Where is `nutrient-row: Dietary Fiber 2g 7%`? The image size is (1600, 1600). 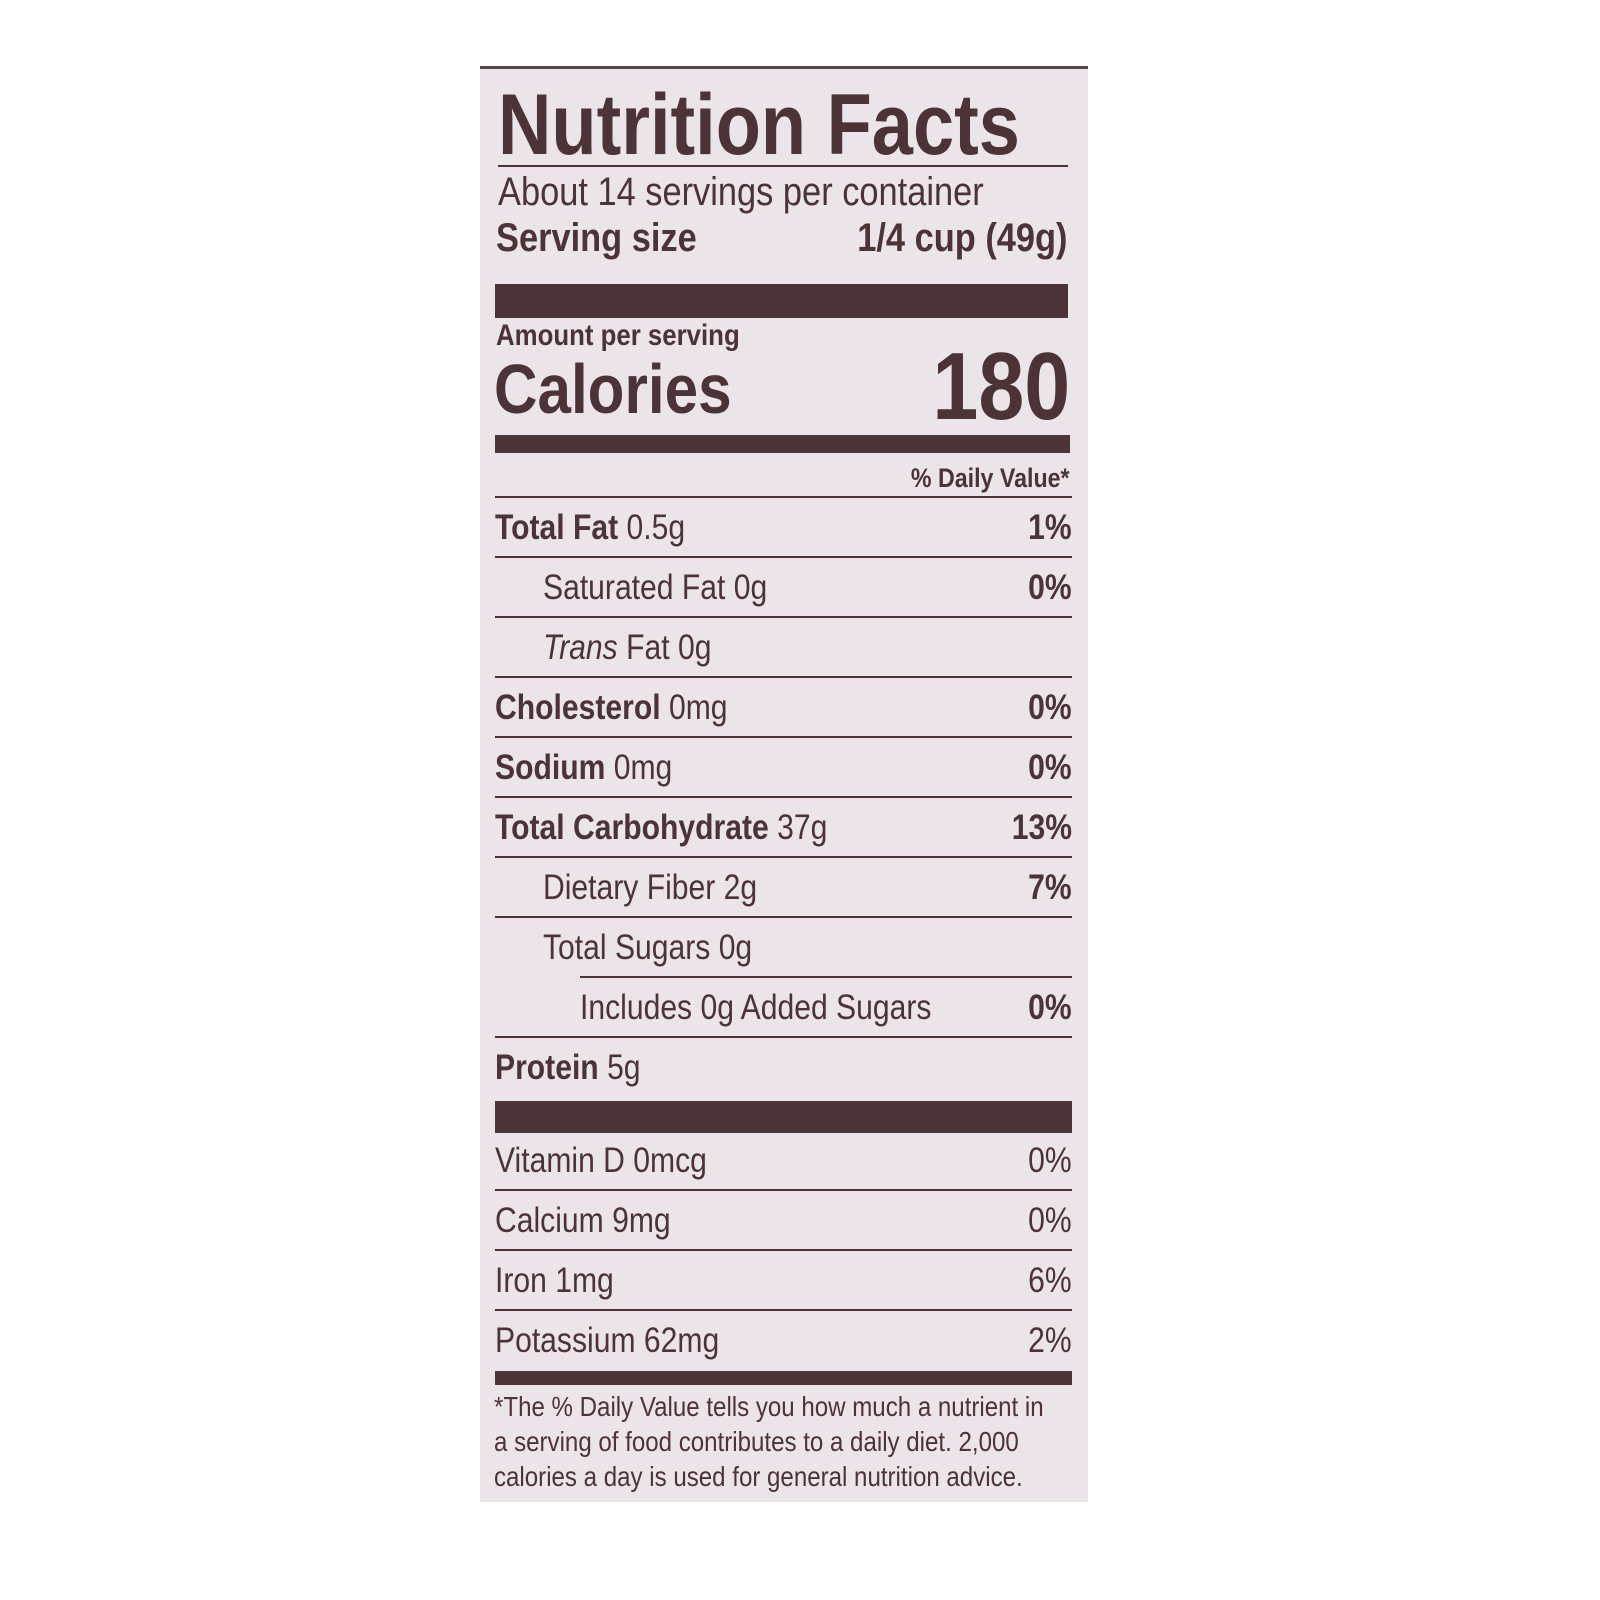
nutrient-row: Dietary Fiber 2g 7% is located at coordinates (783, 888).